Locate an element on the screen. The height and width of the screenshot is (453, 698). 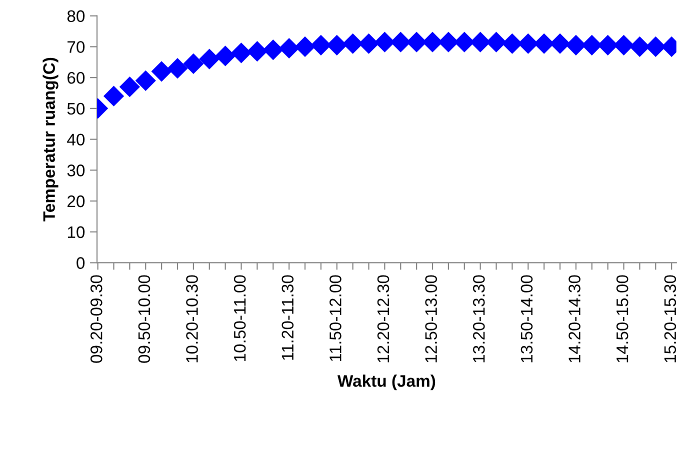
x-tick-label: 15.20-15.30 is located at coordinates (670, 318).